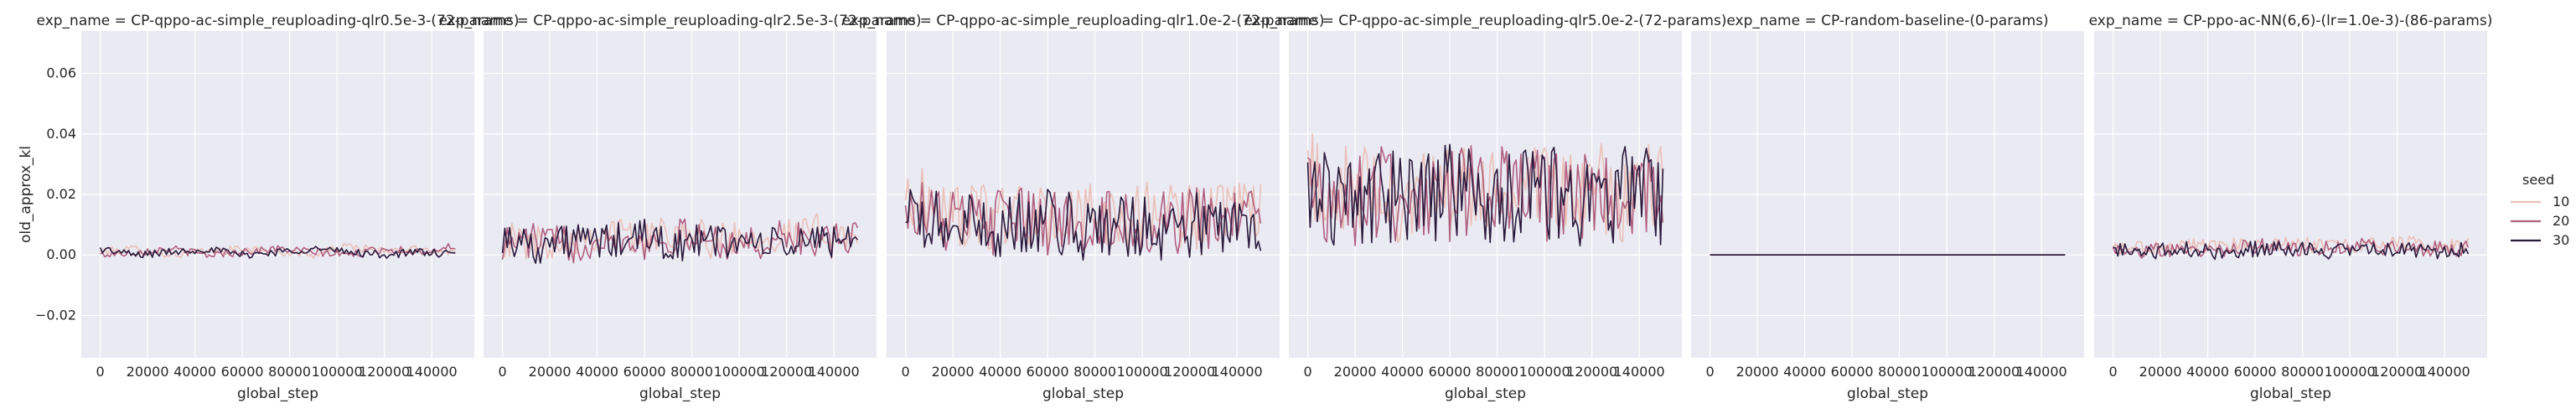  What do you see at coordinates (2561, 240) in the screenshot?
I see `legend-label-seed-30: 30` at bounding box center [2561, 240].